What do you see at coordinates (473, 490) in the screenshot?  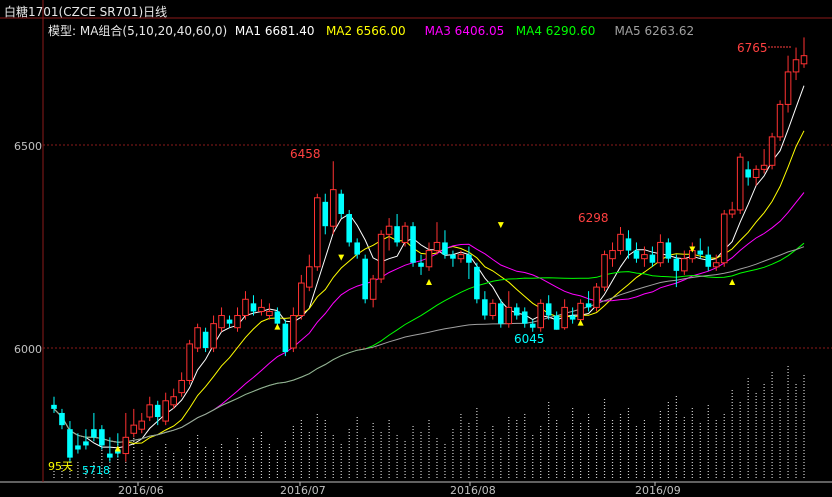 I see `x-tick-2: 2016/08` at bounding box center [473, 490].